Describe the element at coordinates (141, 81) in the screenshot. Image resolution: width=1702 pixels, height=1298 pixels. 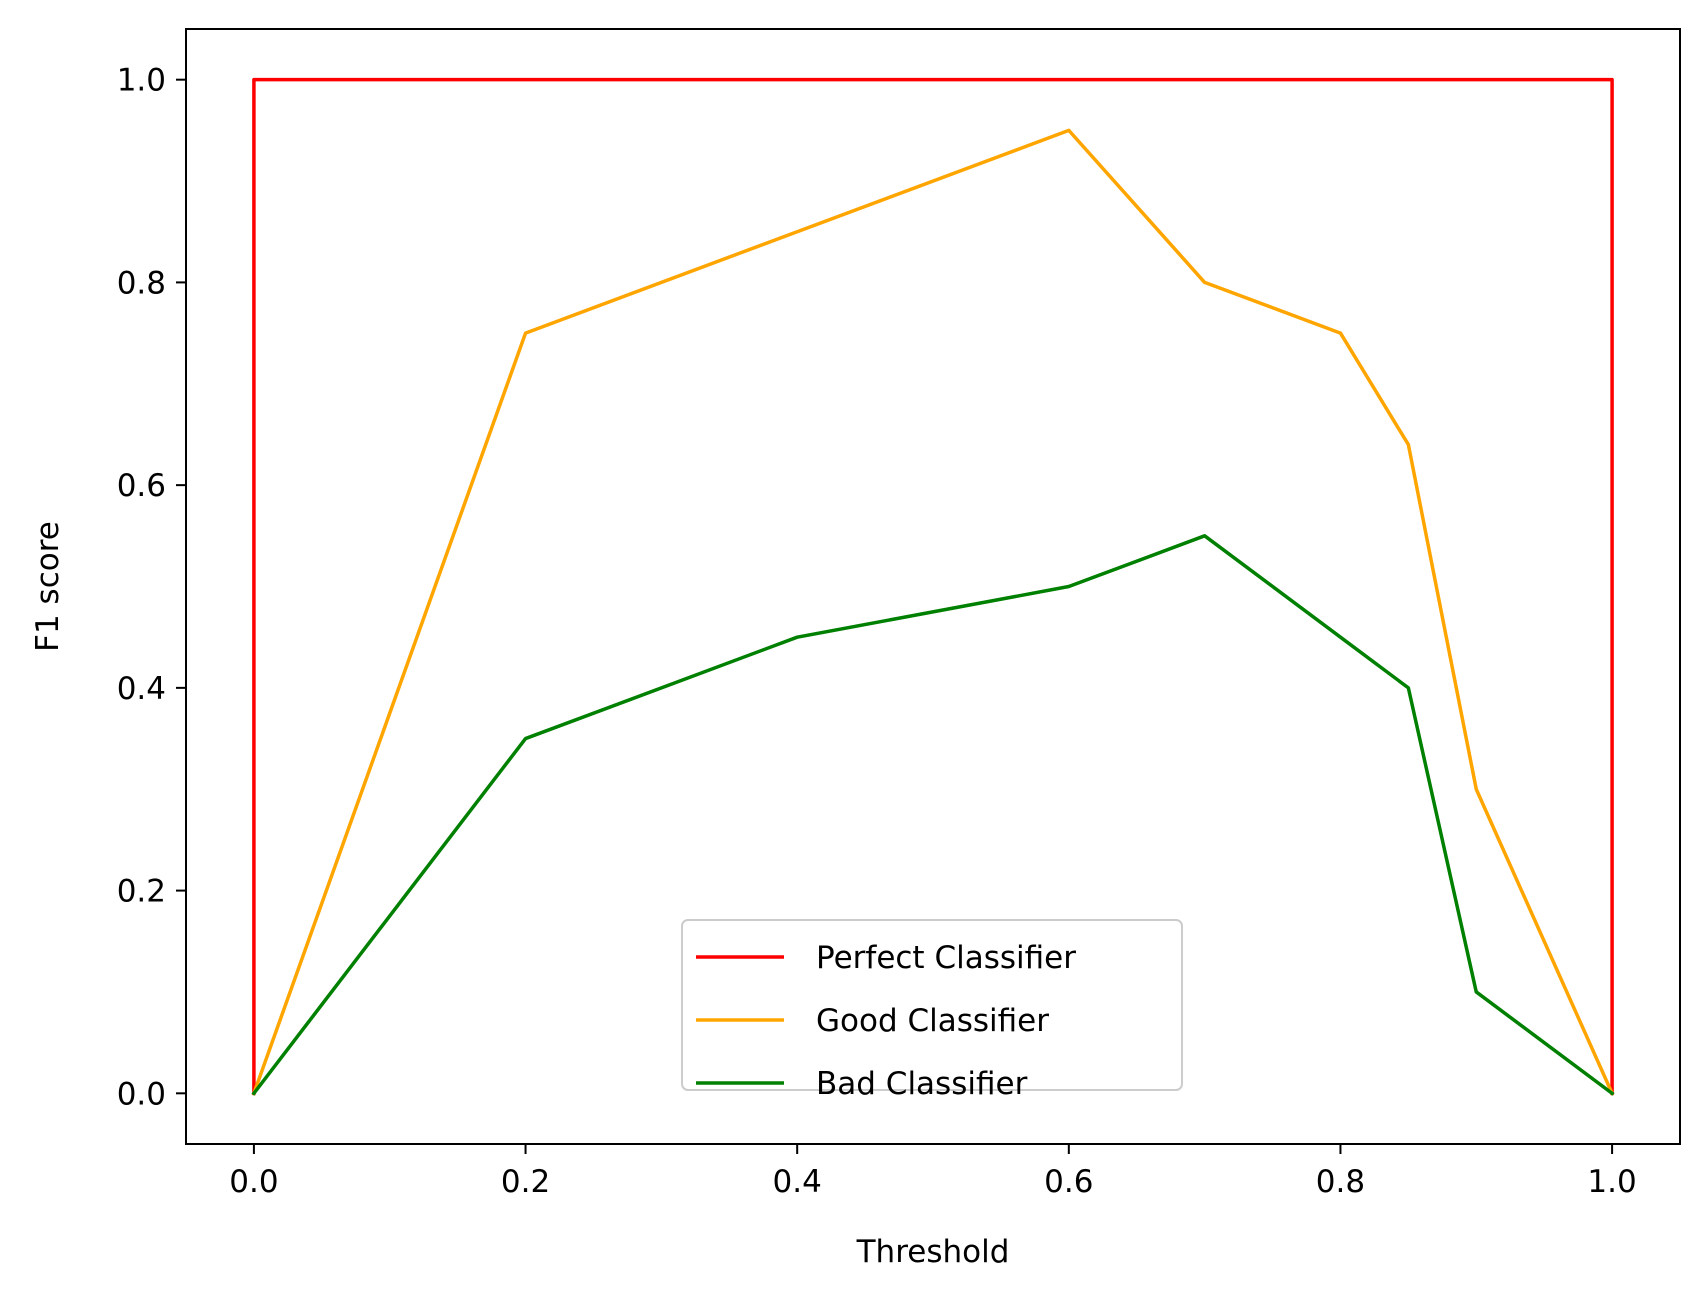
I see `y-tick-label: 1.0` at that location.